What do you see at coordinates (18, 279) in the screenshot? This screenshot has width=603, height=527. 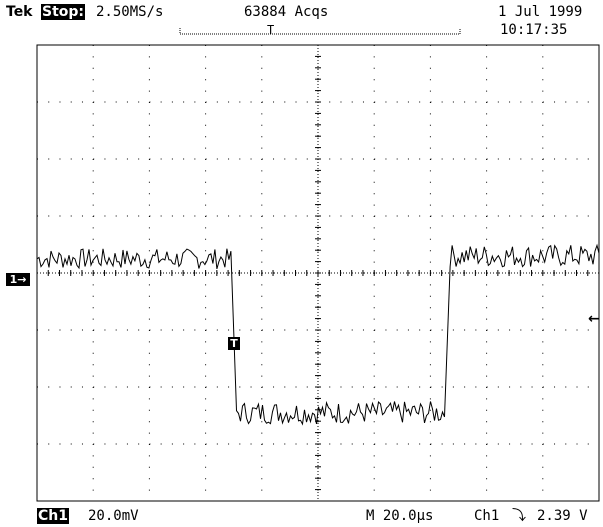 I see `channel1-ground-marker: 1→` at bounding box center [18, 279].